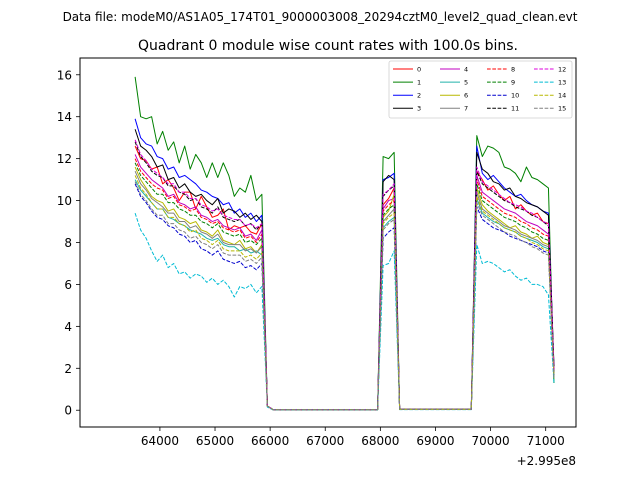  Describe the element at coordinates (466, 109) in the screenshot. I see `legend-label-7: 7` at that location.